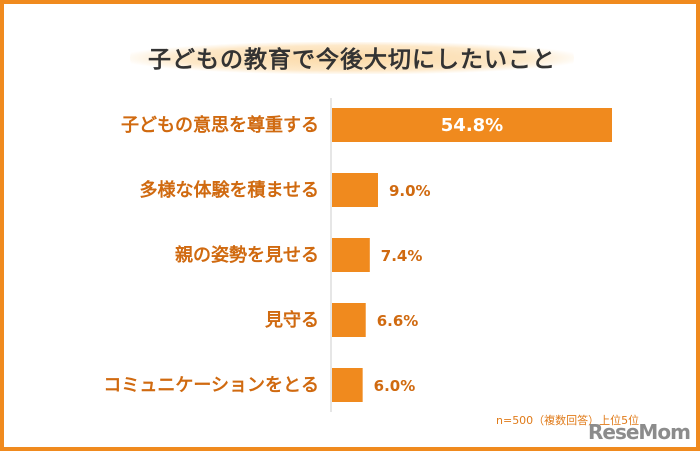 Image resolution: width=700 pixels, height=451 pixels. Describe the element at coordinates (398, 321) in the screenshot. I see `bar-value-label: 6.6%` at that location.